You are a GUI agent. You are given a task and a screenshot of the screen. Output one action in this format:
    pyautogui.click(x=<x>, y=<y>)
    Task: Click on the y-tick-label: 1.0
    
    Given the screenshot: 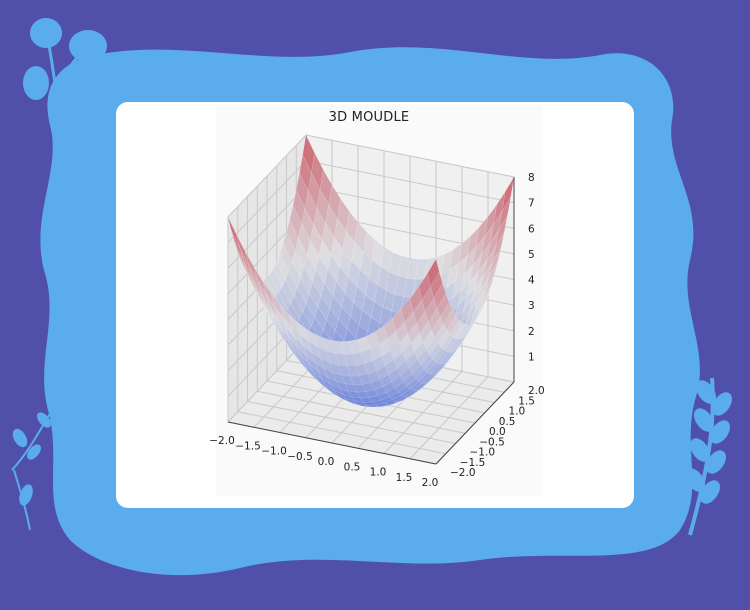 What is the action you would take?
    pyautogui.click(x=517, y=412)
    